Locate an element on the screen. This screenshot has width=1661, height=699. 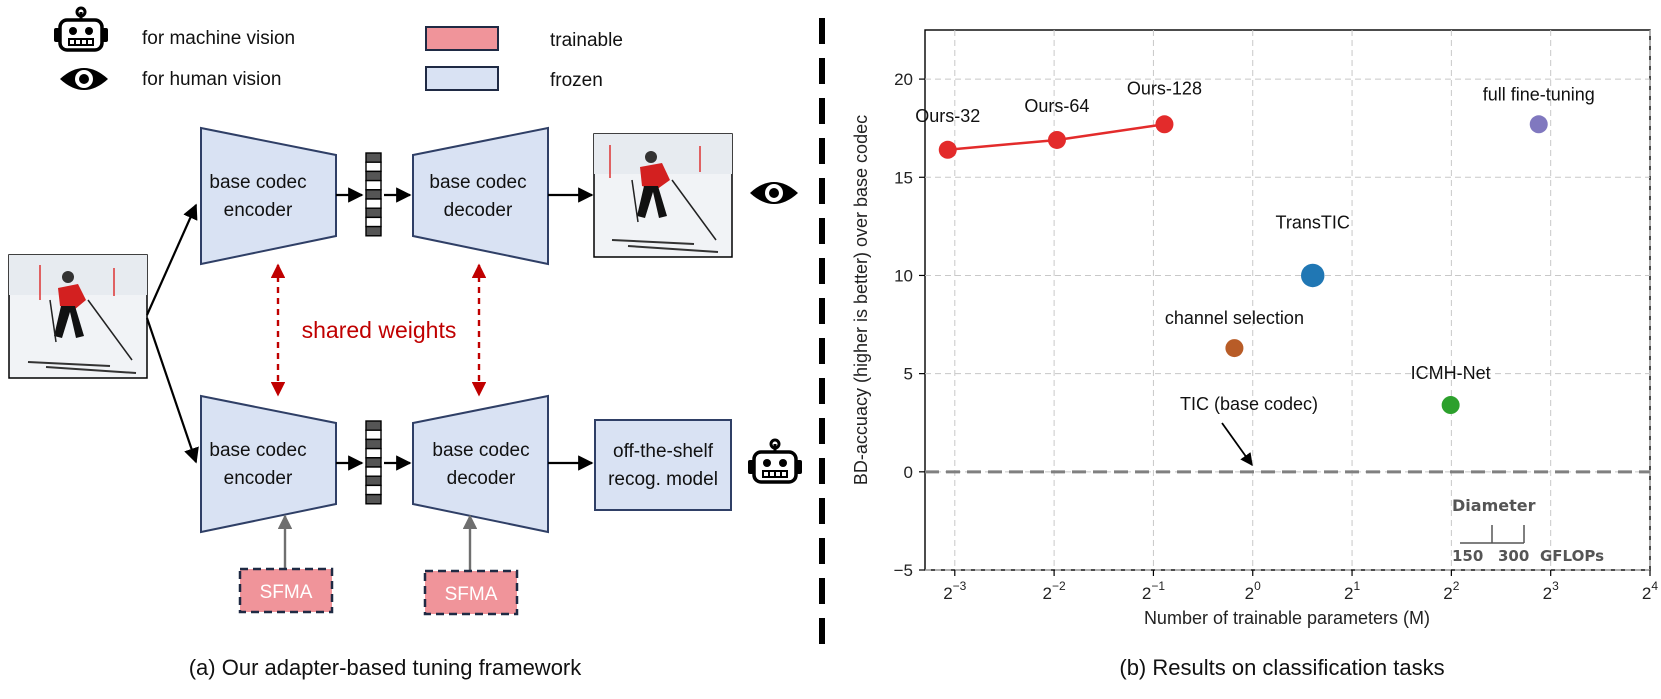
label-ours-64: Ours-64 is located at coordinates (1056, 106).